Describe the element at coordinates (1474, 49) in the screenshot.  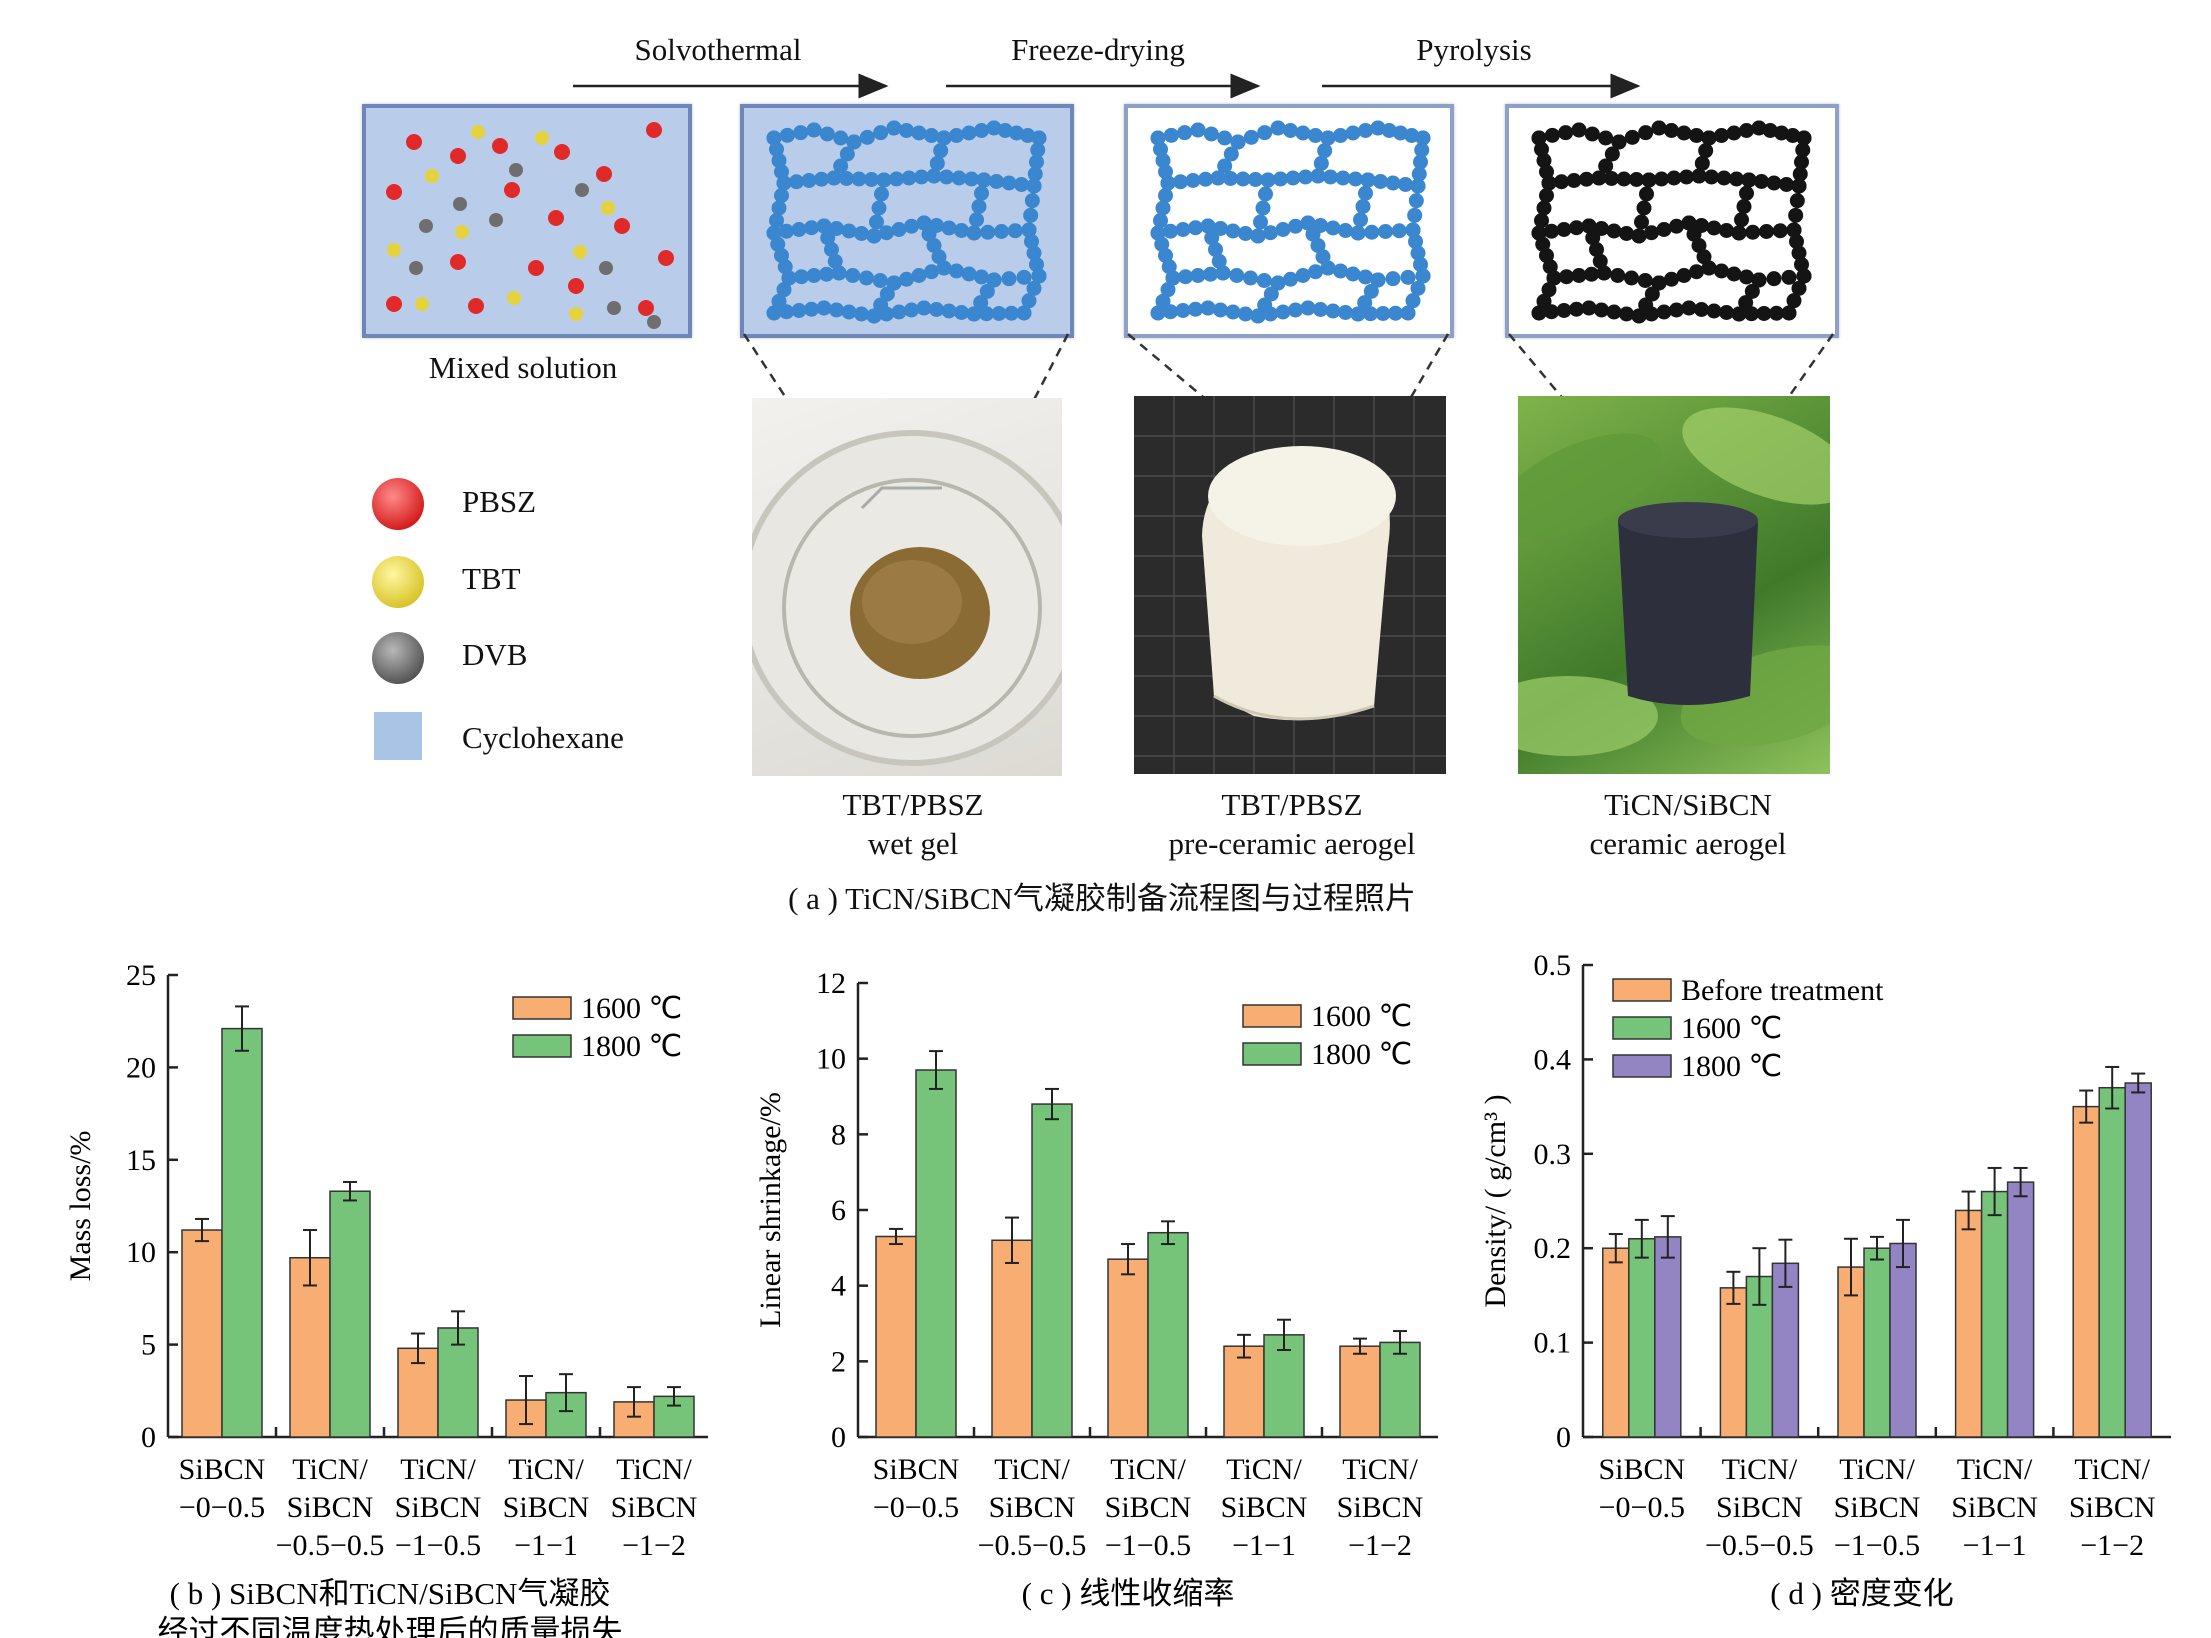
I see `step-label-pyrolysis: Pyrolysis` at that location.